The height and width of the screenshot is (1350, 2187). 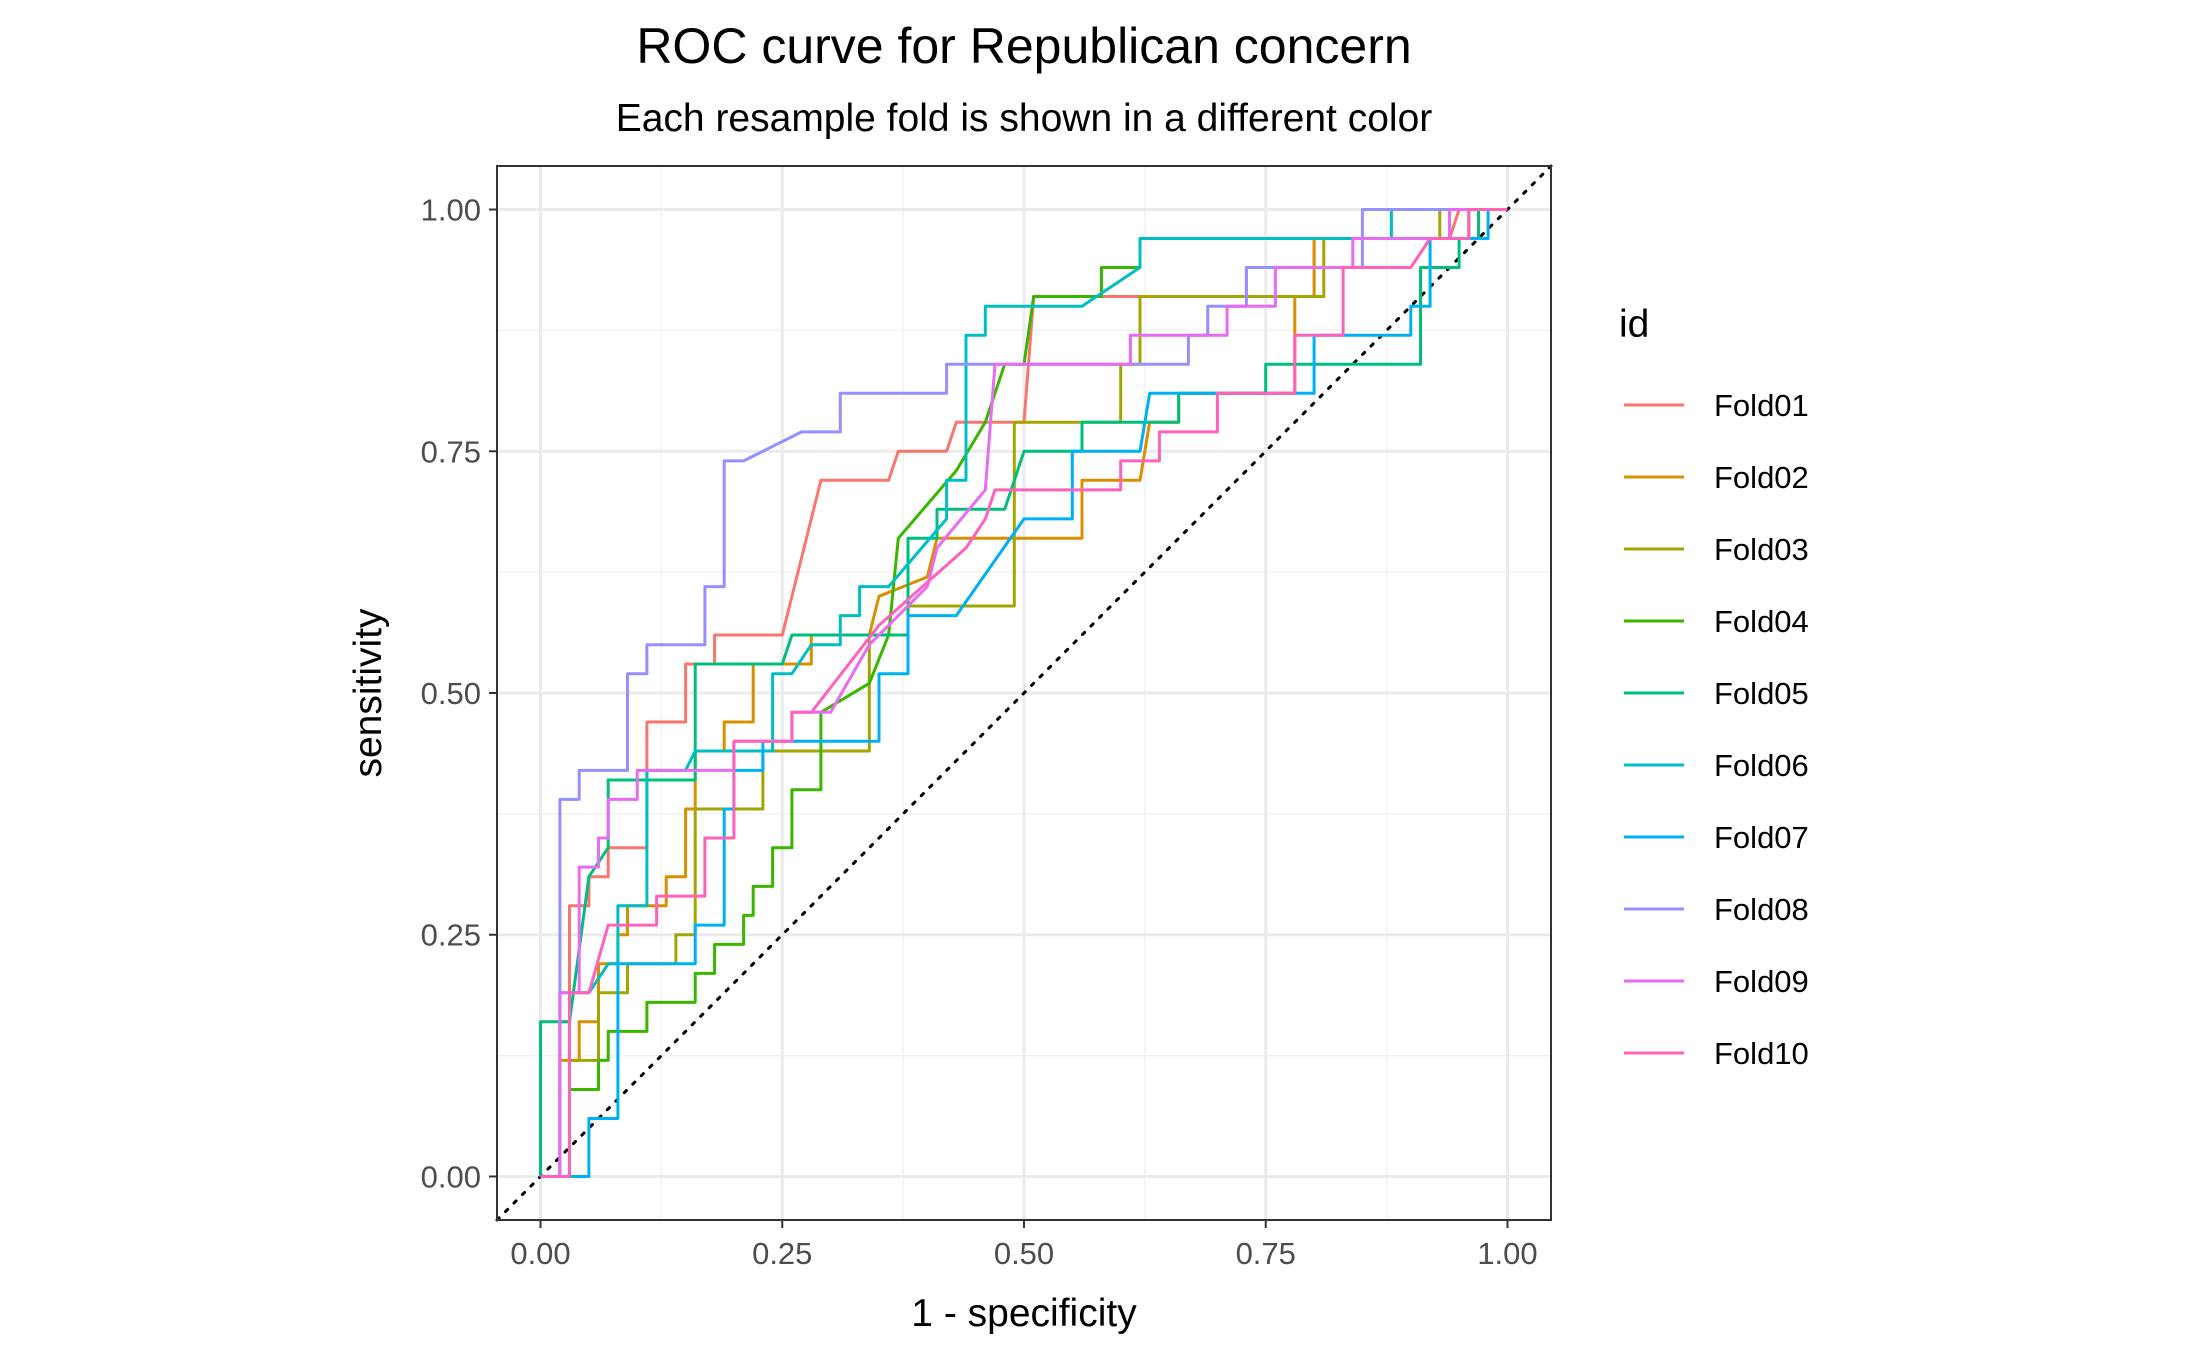 I want to click on legend-label: Fold04, so click(x=1761, y=621).